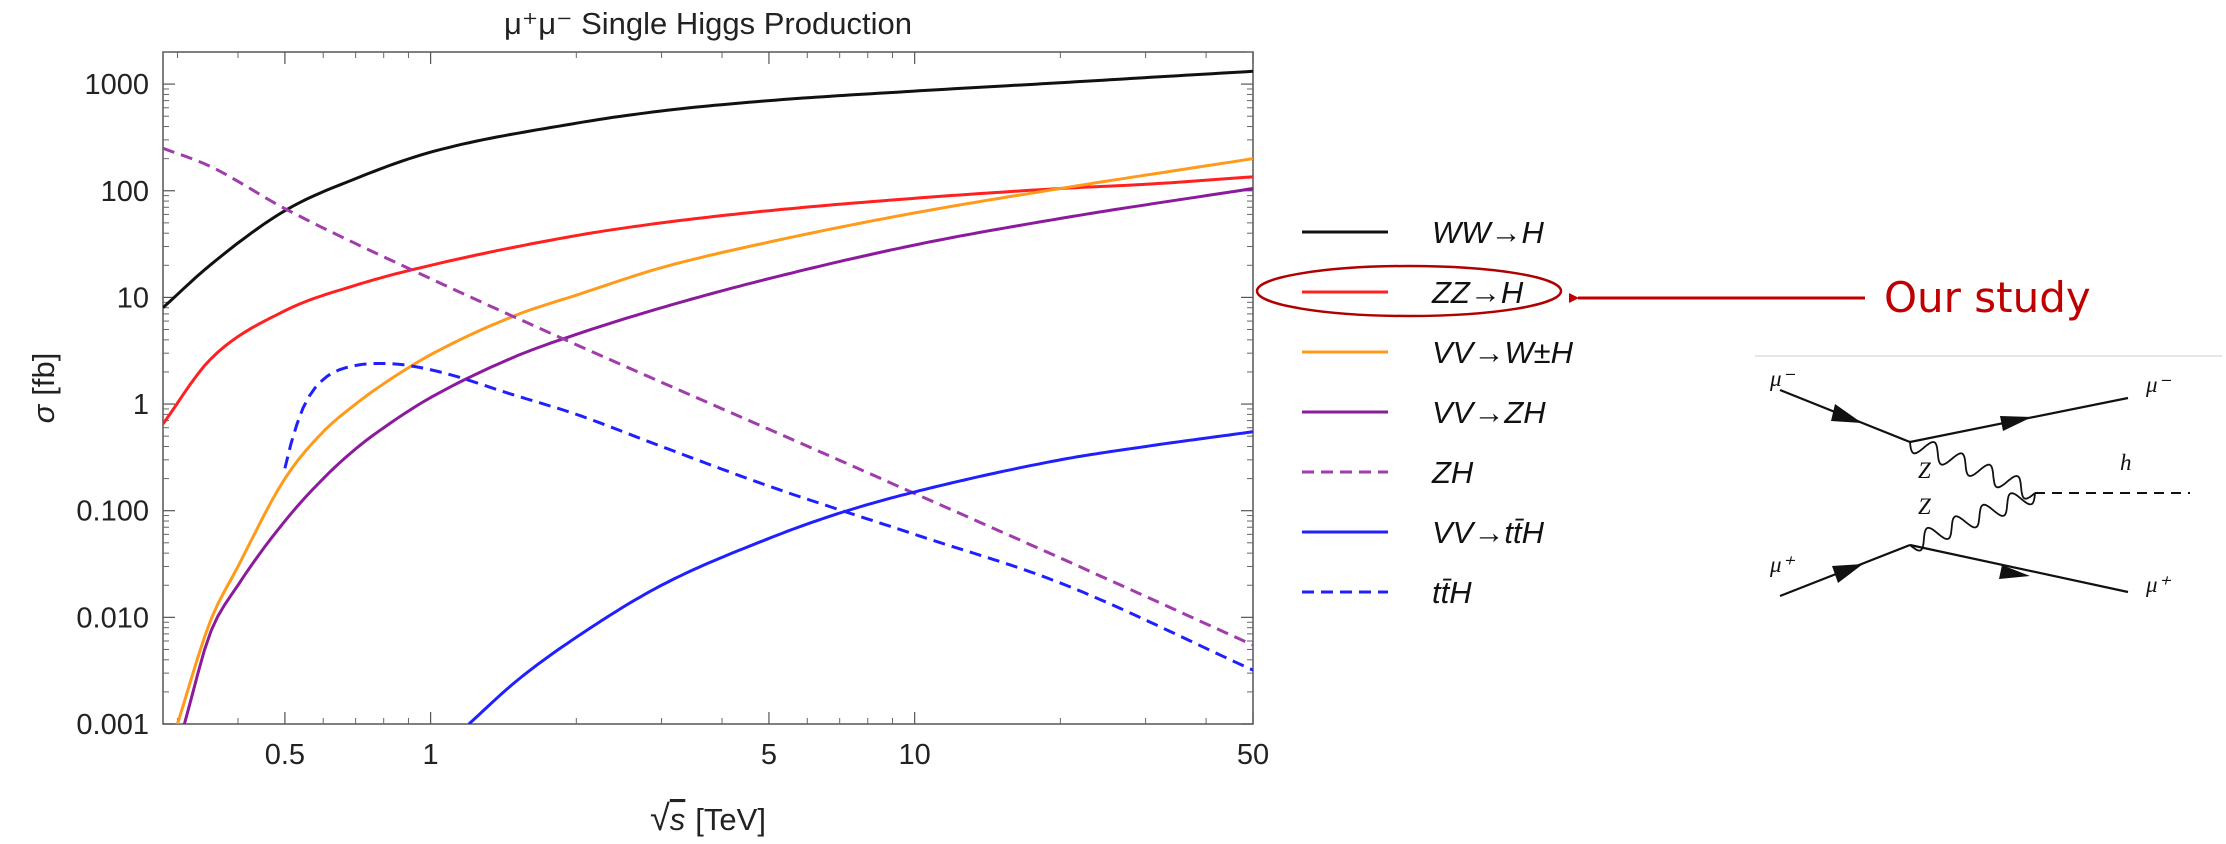 This screenshot has height=844, width=2226. What do you see at coordinates (1409, 291) in the screenshot?
I see `highlight-ellipse` at bounding box center [1409, 291].